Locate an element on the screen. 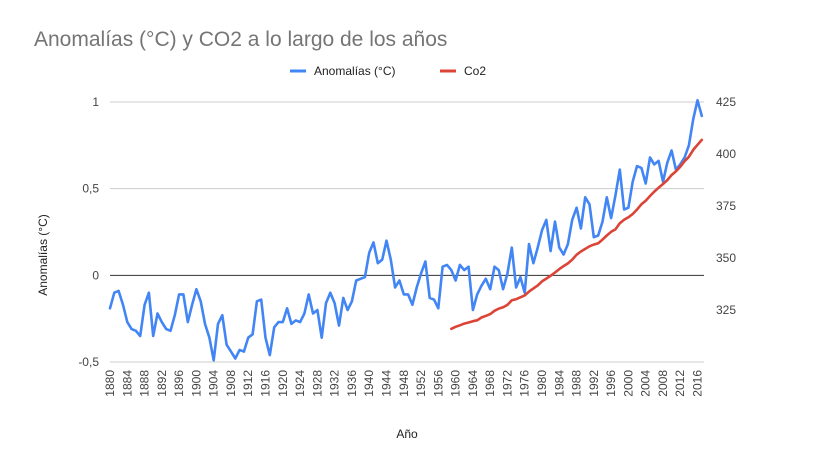 The width and height of the screenshot is (825, 459). y2-tick-label: 375 is located at coordinates (726, 206).